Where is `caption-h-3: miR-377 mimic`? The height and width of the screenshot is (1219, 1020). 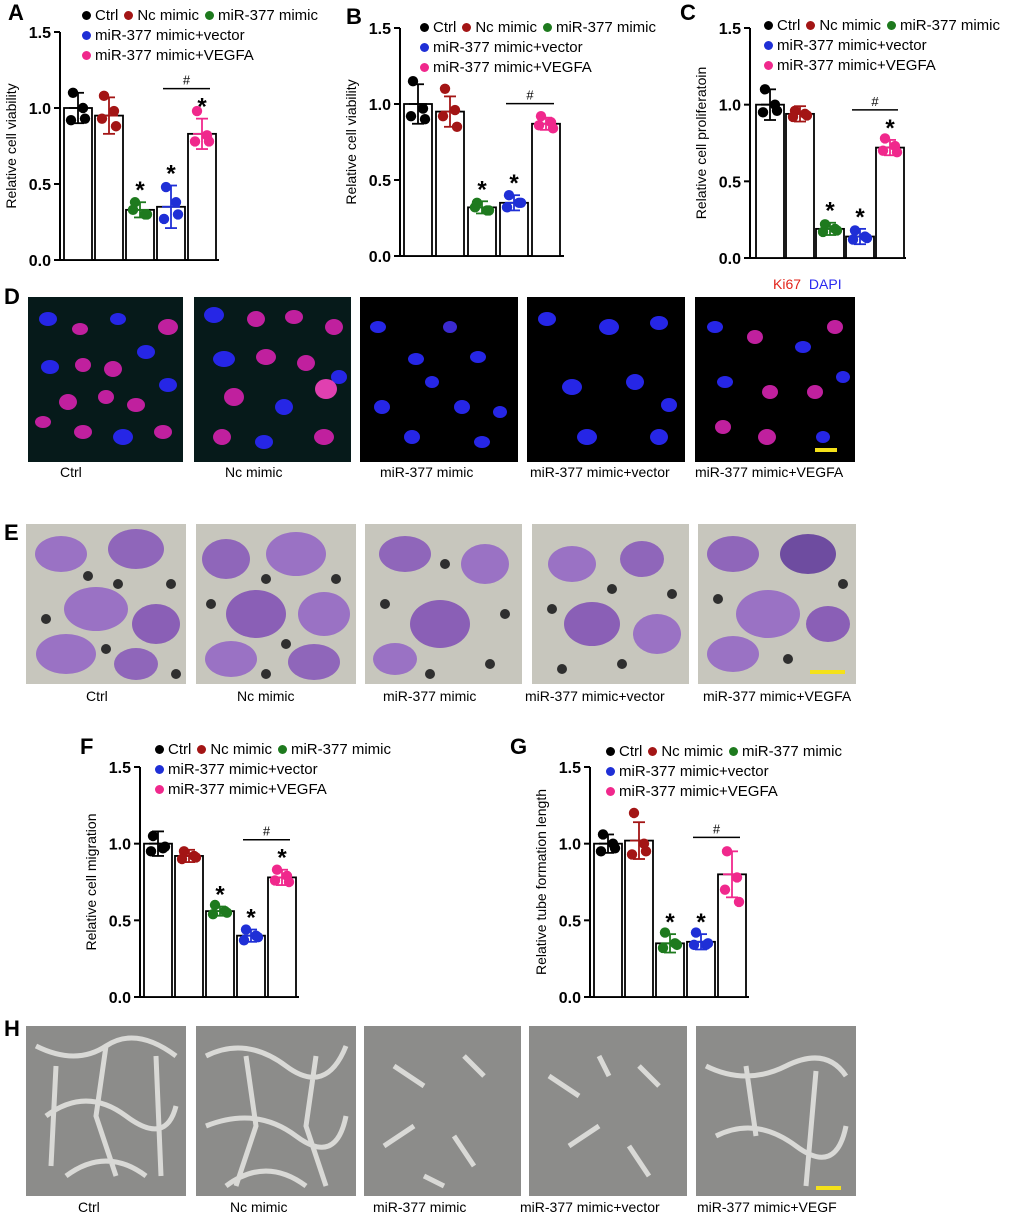 caption-h-3: miR-377 mimic is located at coordinates (420, 1207).